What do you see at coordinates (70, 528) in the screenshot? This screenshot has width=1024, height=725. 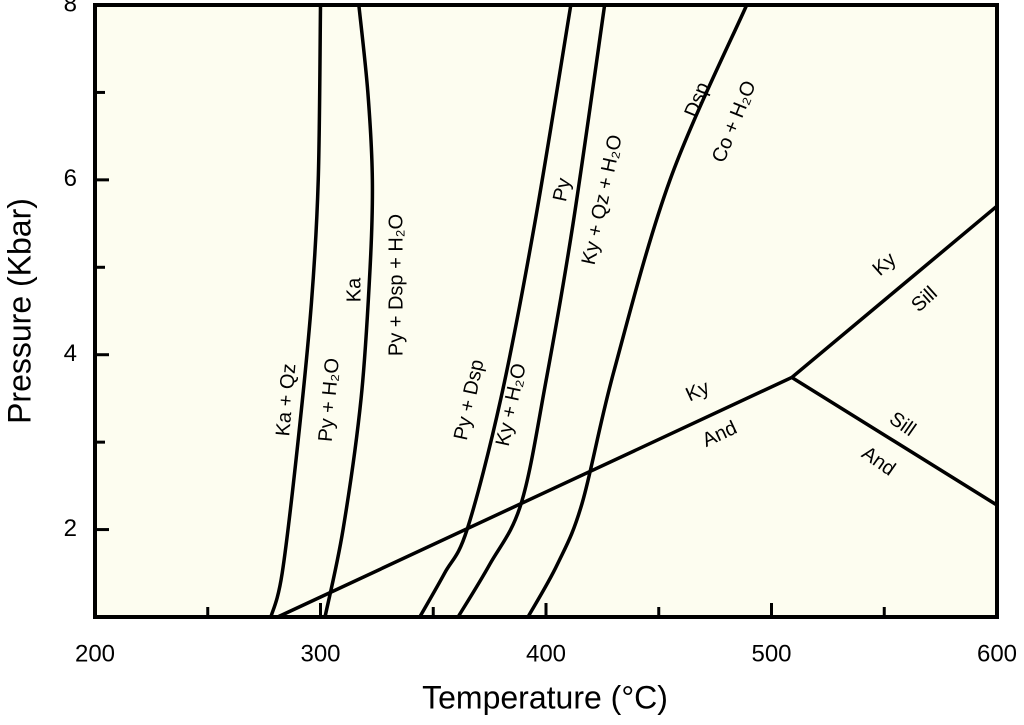 I see `y-tick-label: 2` at bounding box center [70, 528].